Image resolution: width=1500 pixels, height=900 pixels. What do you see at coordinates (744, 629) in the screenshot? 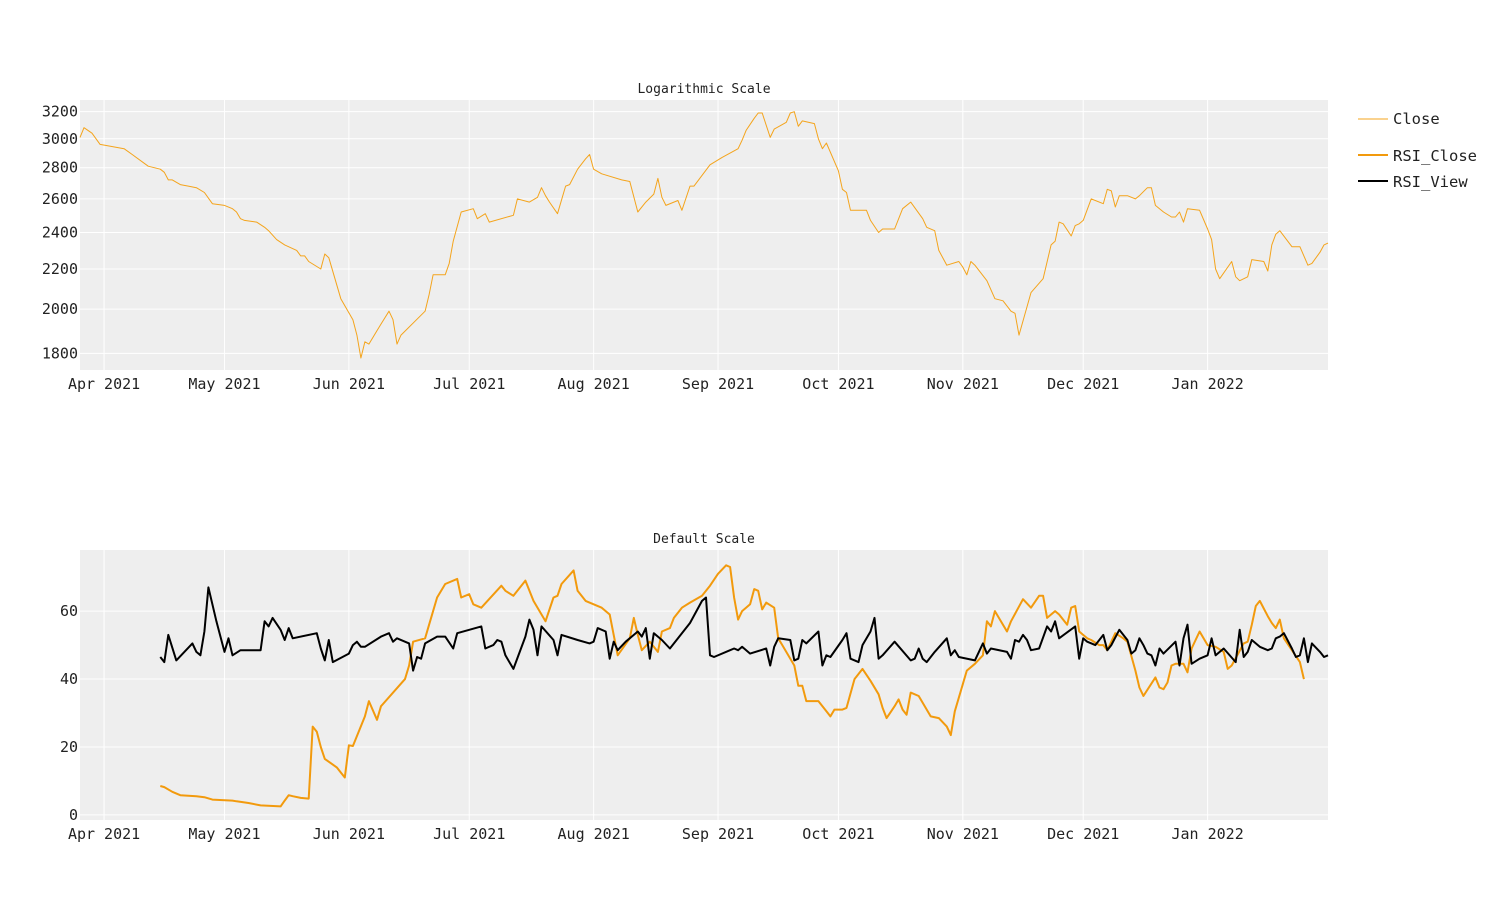
I see `series-line-rsi-view` at bounding box center [744, 629].